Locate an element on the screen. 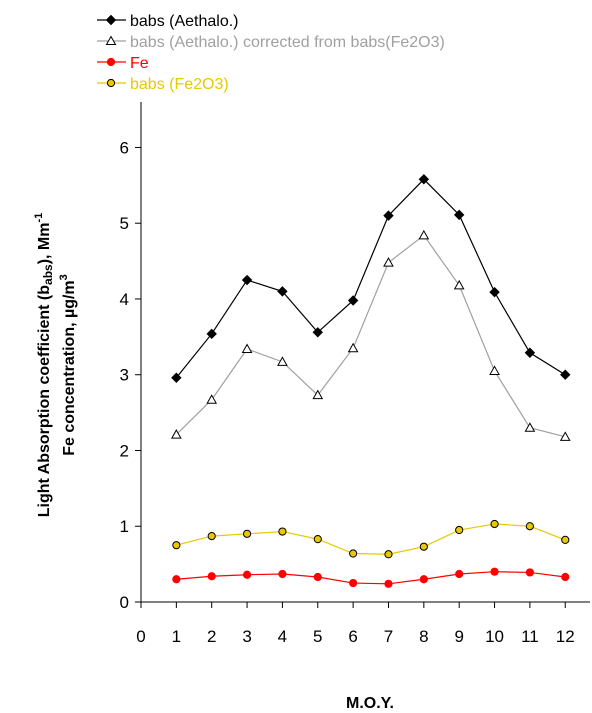  y-tick-label: 3 is located at coordinates (124, 375).